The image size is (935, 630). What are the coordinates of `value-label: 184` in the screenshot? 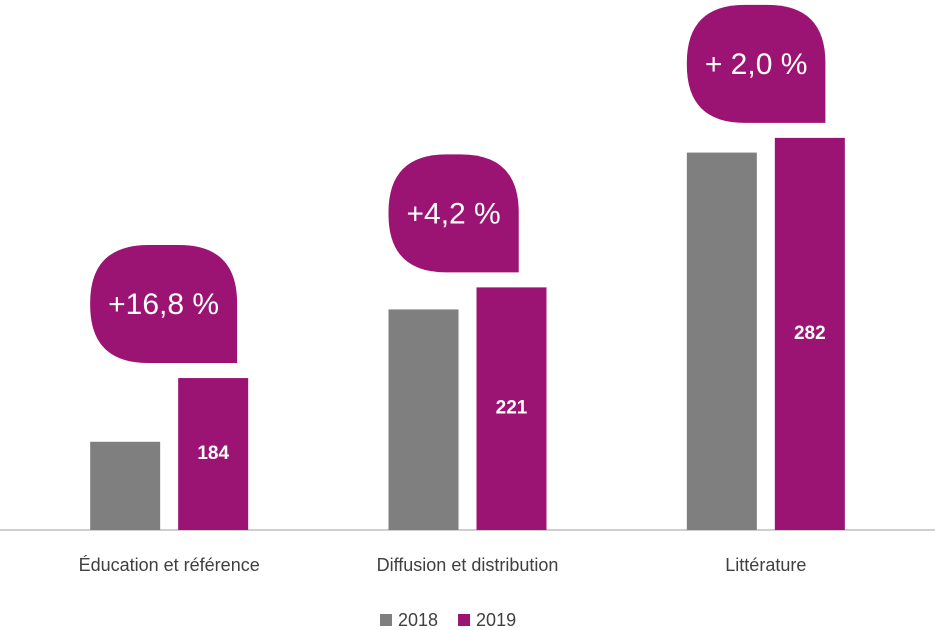 It's located at (213, 453).